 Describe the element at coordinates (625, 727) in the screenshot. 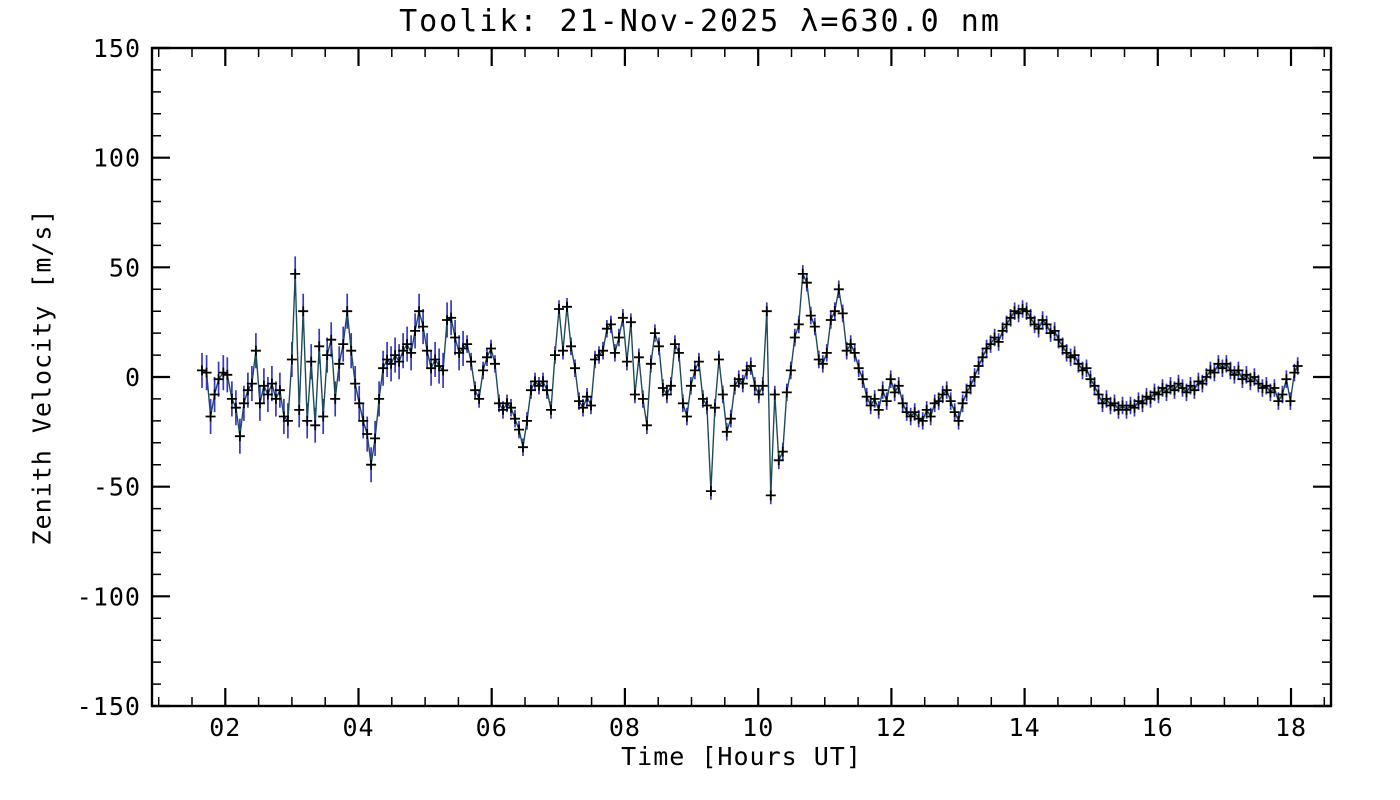

I see `x-tick-label: 08` at that location.